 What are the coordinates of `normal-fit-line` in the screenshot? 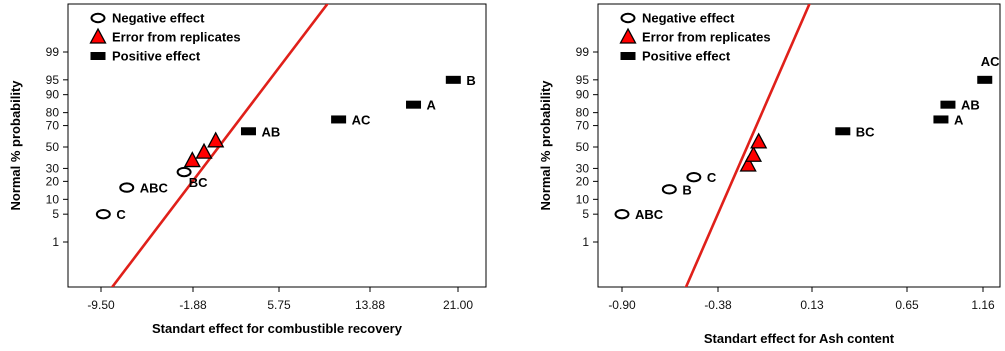 It's located at (747, 145).